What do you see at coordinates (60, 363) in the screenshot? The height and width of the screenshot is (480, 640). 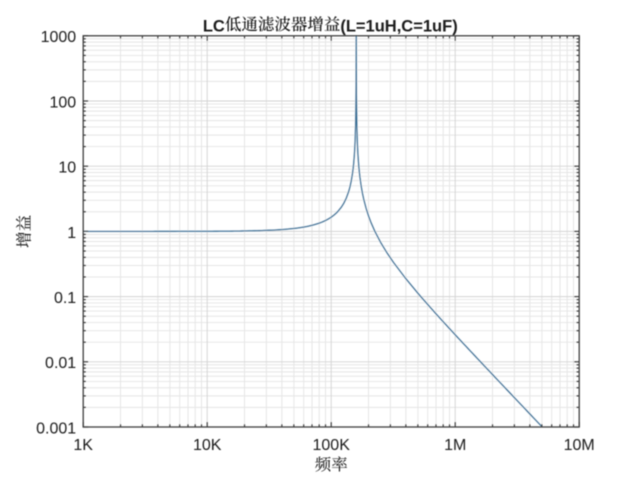 I see `svg-text: 0.01` at bounding box center [60, 363].